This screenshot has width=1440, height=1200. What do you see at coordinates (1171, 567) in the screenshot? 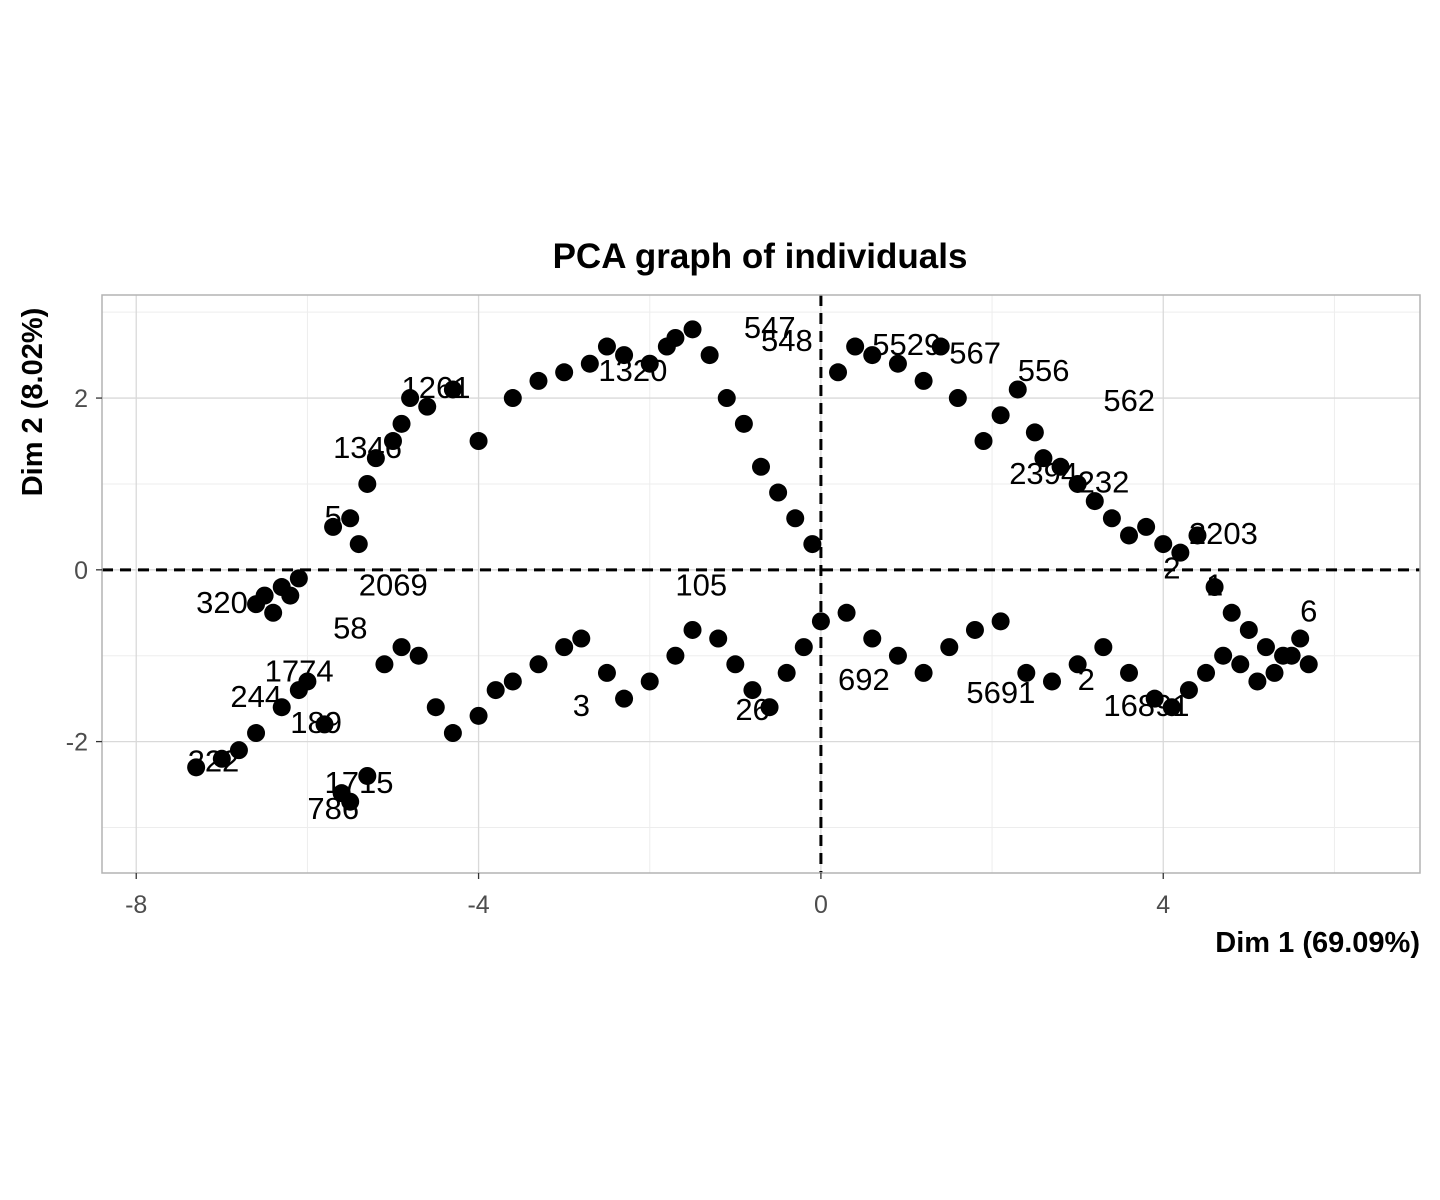
I see `point-label: 2` at bounding box center [1171, 567].